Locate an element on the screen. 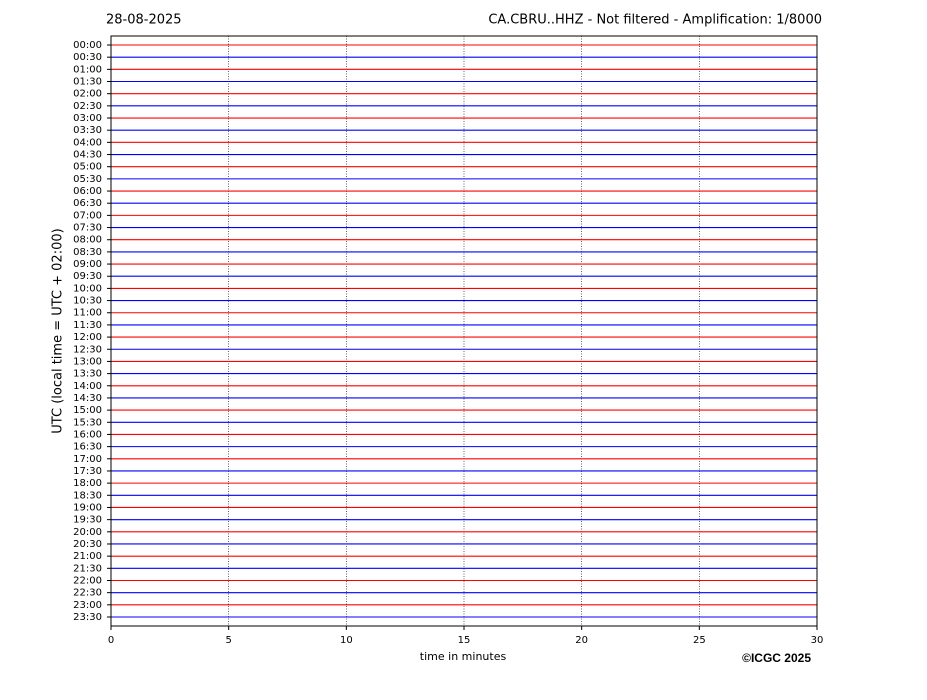  y-tick-label: 12:00 is located at coordinates (87, 337).